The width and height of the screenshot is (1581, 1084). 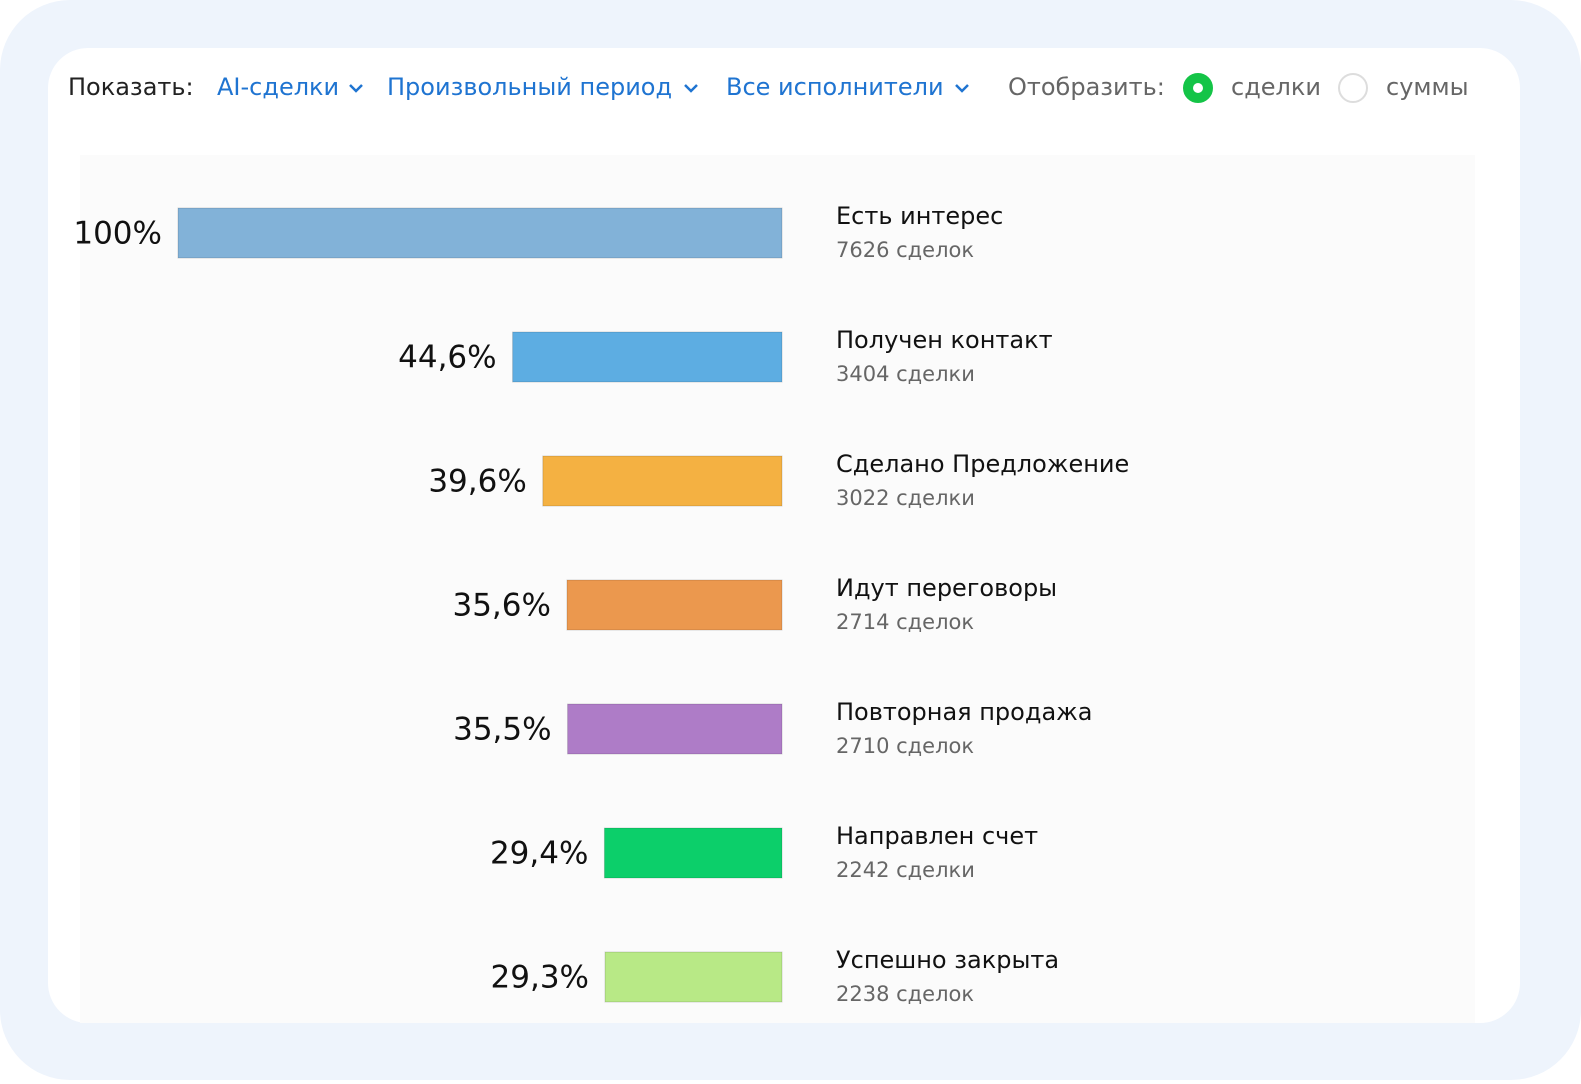 I want to click on percent-label: 44,6%, so click(x=447, y=358).